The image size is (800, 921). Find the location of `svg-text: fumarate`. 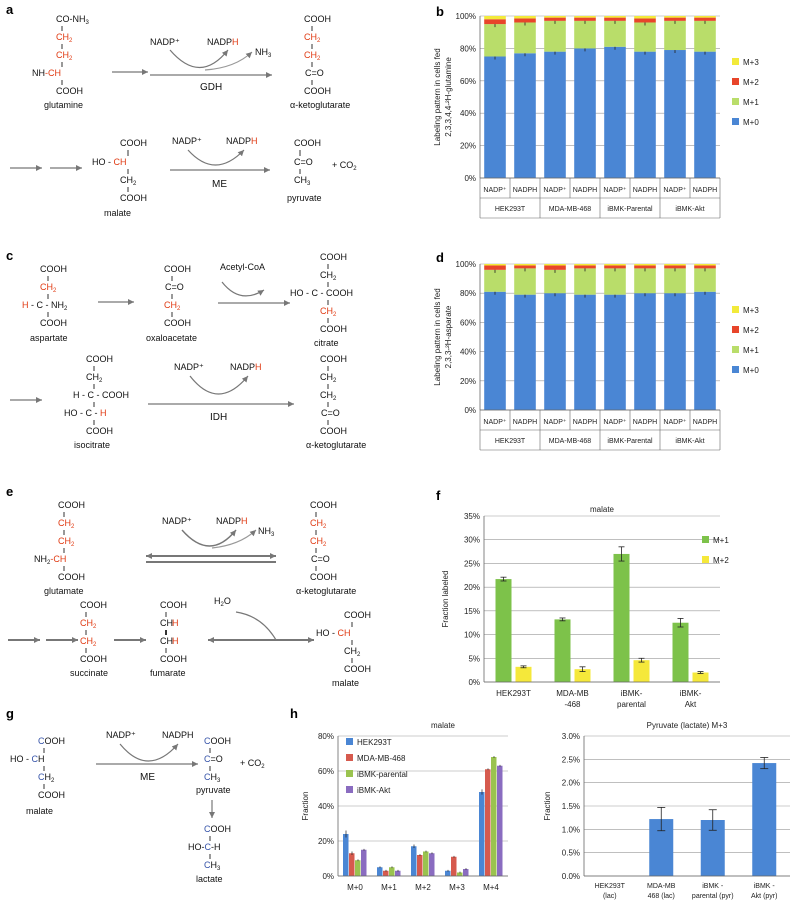

svg-text: fumarate is located at coordinates (168, 673).